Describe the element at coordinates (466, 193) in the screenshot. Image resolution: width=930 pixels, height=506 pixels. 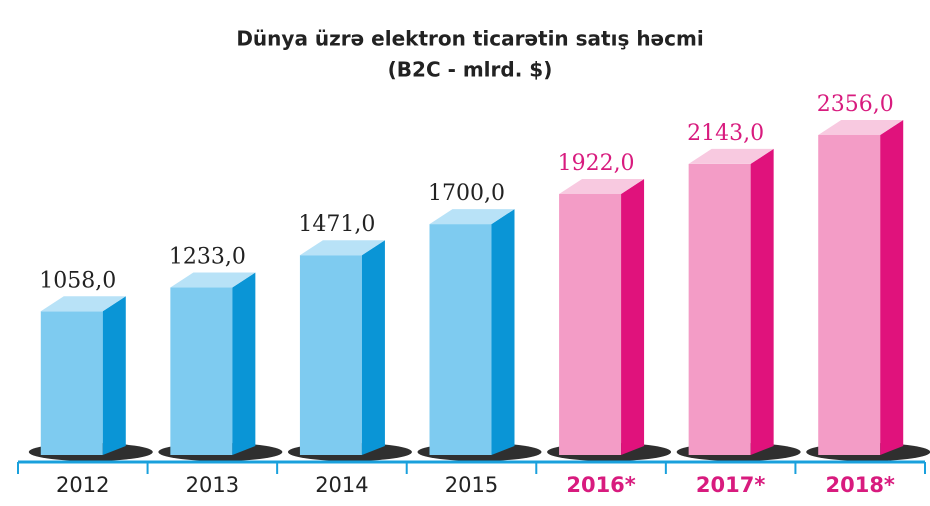
I see `value-label: 1700,0` at that location.